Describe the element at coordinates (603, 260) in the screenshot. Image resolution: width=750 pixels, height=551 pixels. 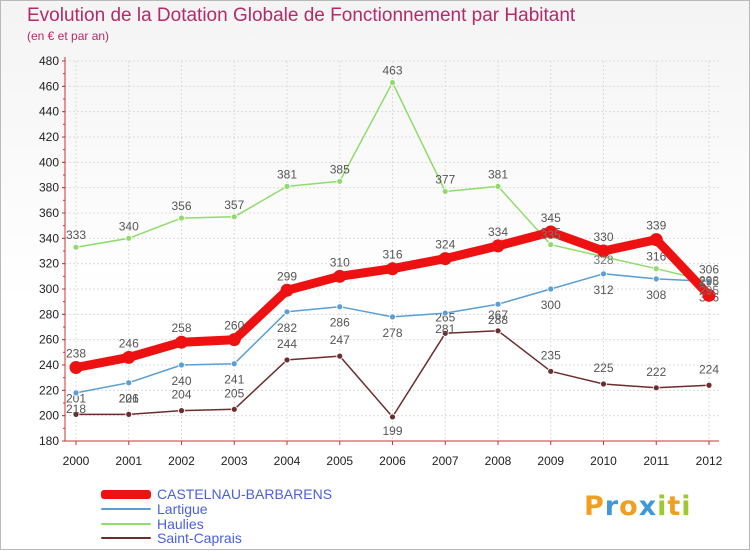
I see `data-label-overlap: 328` at that location.